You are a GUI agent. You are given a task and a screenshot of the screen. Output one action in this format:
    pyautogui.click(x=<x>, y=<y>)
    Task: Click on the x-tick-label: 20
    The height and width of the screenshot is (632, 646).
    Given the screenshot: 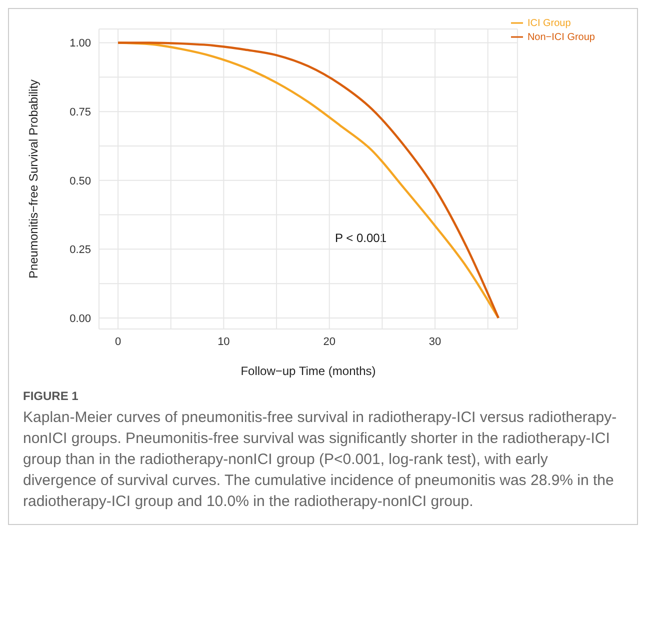 What is the action you would take?
    pyautogui.click(x=329, y=342)
    